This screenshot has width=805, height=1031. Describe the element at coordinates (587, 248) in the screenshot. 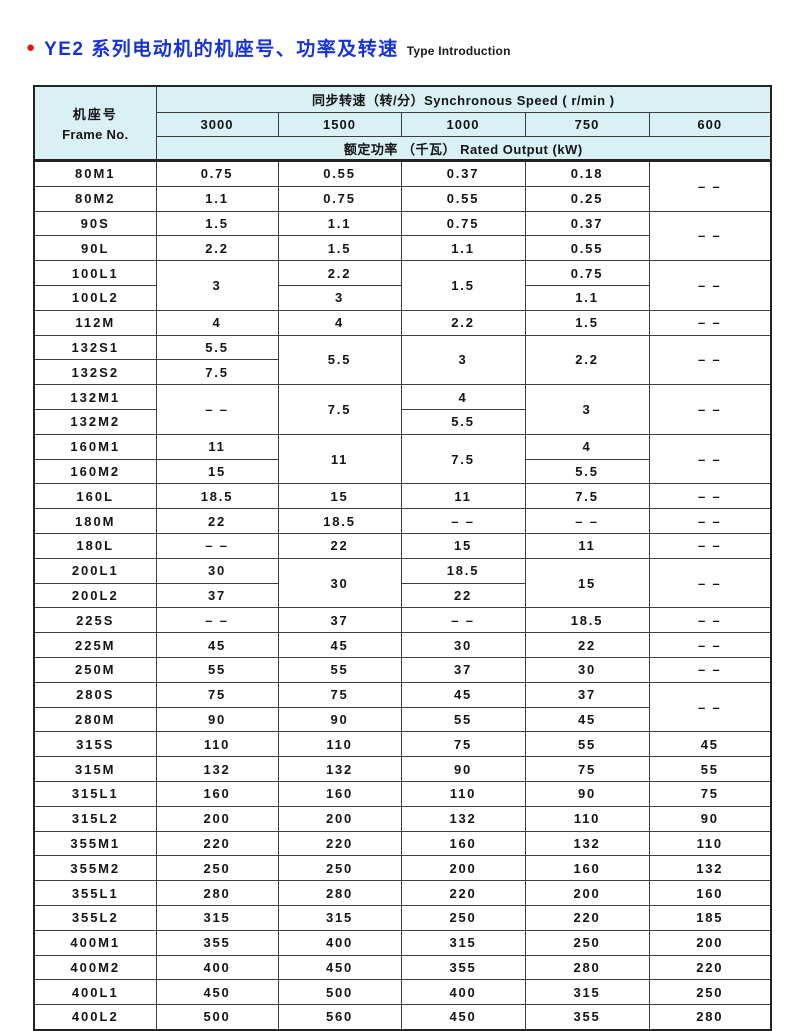

I see `power-cell: 0.55` at that location.